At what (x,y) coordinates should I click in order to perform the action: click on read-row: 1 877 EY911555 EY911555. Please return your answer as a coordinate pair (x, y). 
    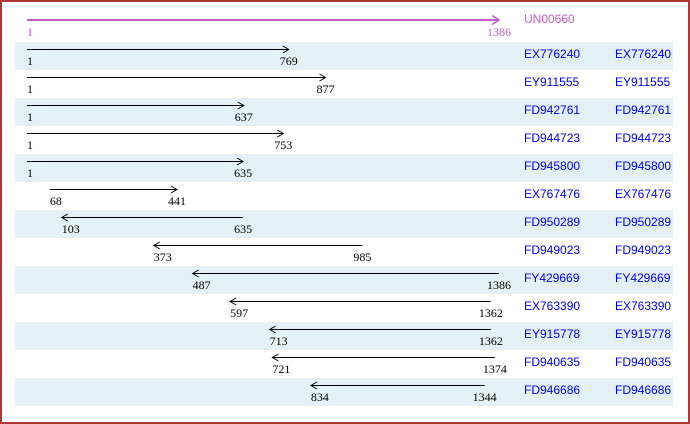
    Looking at the image, I should click on (344, 84).